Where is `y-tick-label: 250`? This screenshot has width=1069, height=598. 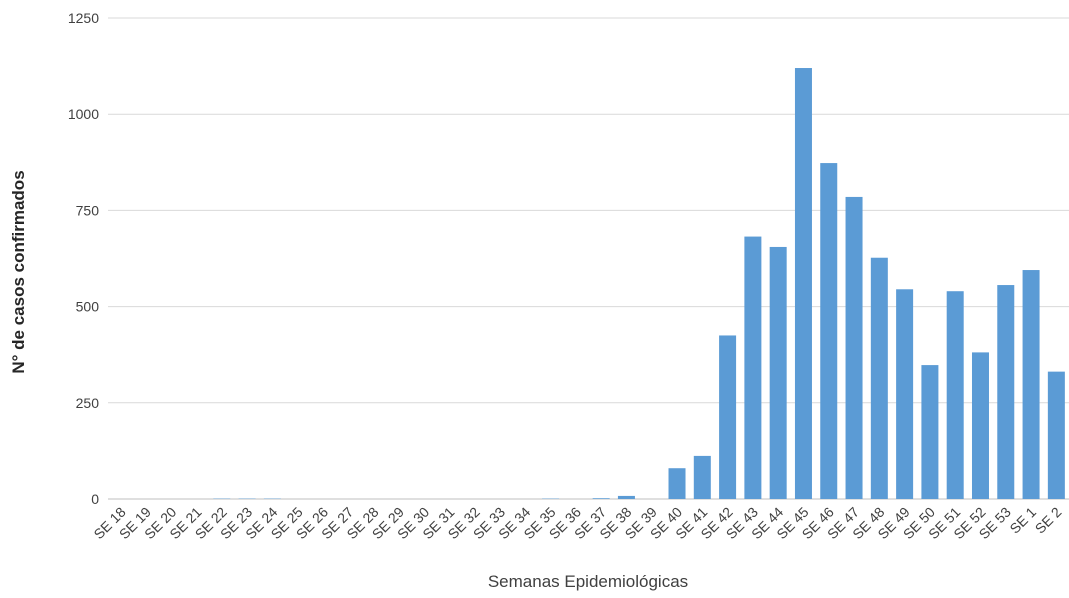
y-tick-label: 250 is located at coordinates (88, 403).